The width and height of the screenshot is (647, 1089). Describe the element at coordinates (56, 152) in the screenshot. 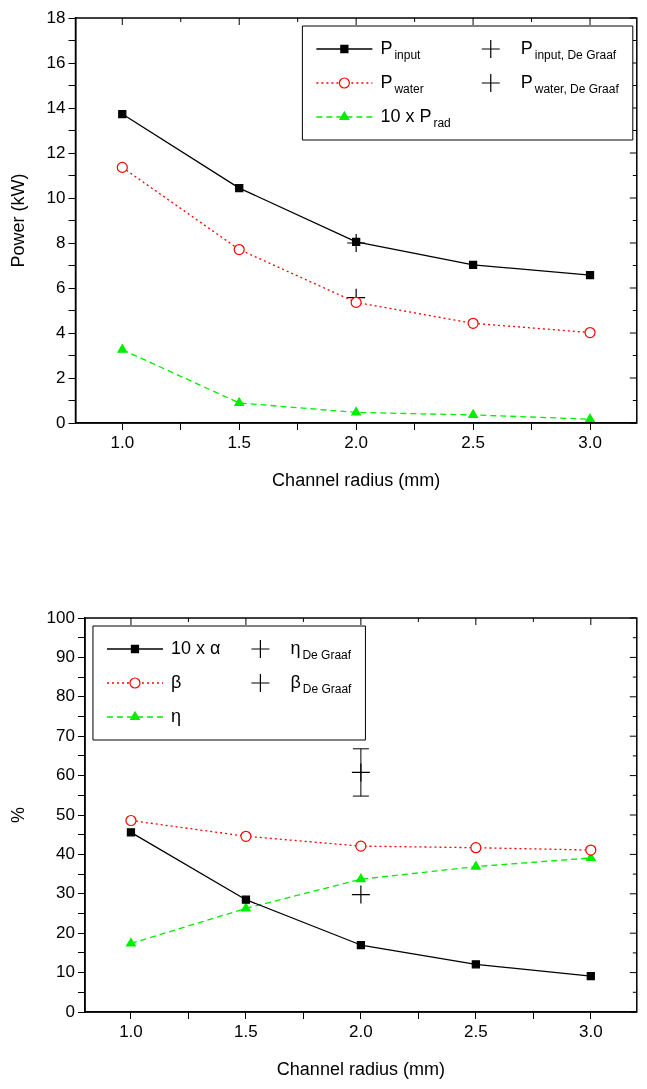

I see `y-tick-label: 12` at that location.